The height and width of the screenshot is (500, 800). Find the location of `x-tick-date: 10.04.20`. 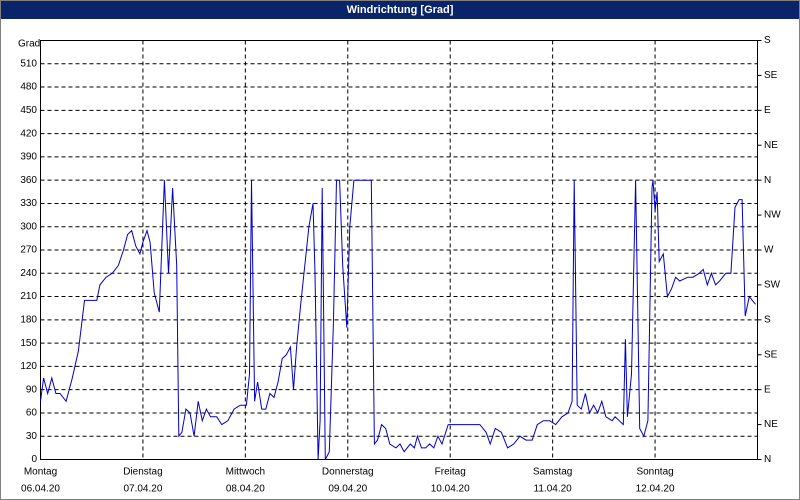

x-tick-date: 10.04.20 is located at coordinates (450, 489).